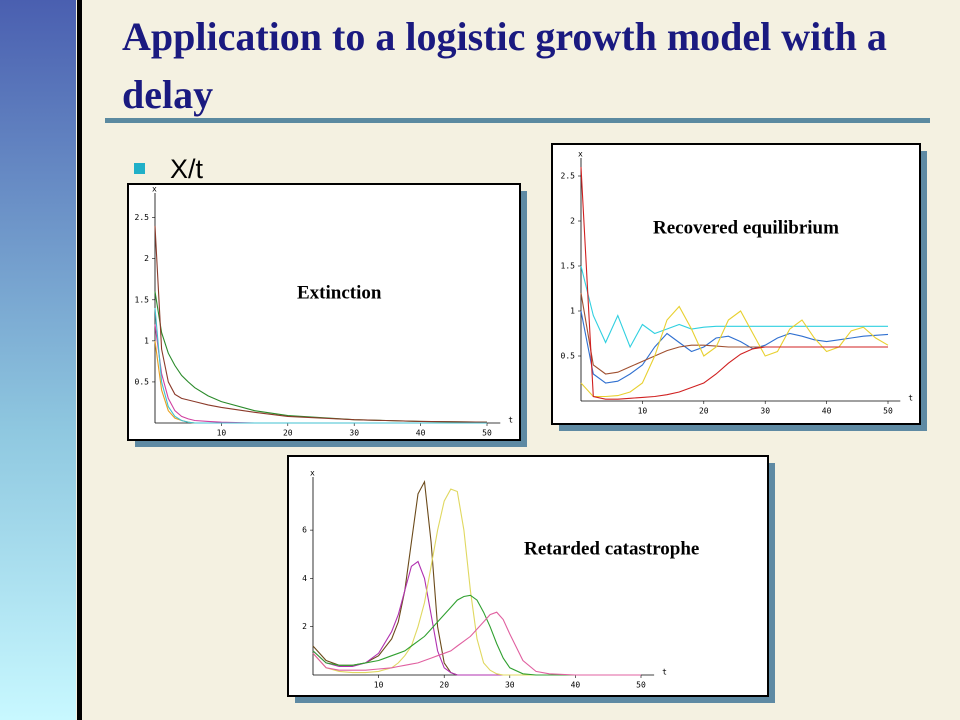  What do you see at coordinates (79, 360) in the screenshot?
I see `side-line` at bounding box center [79, 360].